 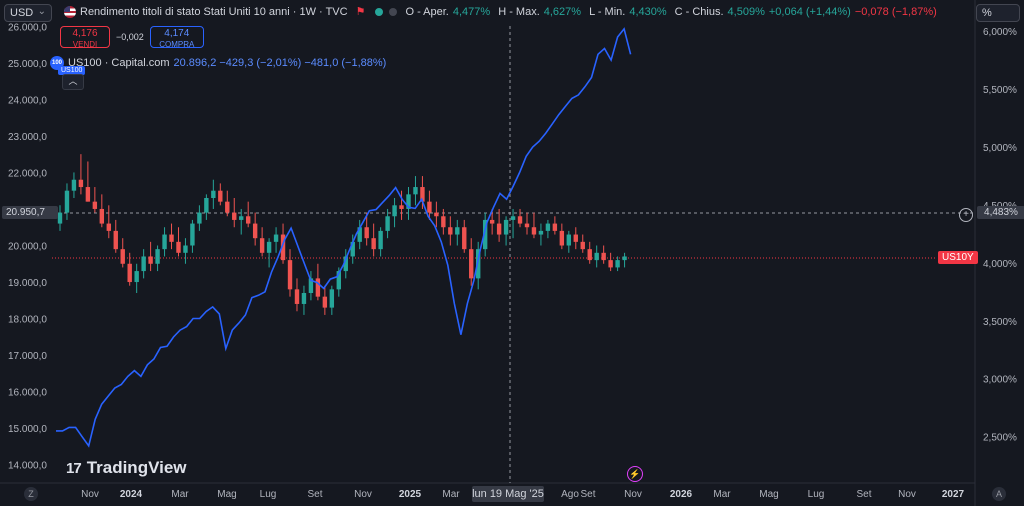 I want to click on time-axis-tick: 2027, so click(x=953, y=494).